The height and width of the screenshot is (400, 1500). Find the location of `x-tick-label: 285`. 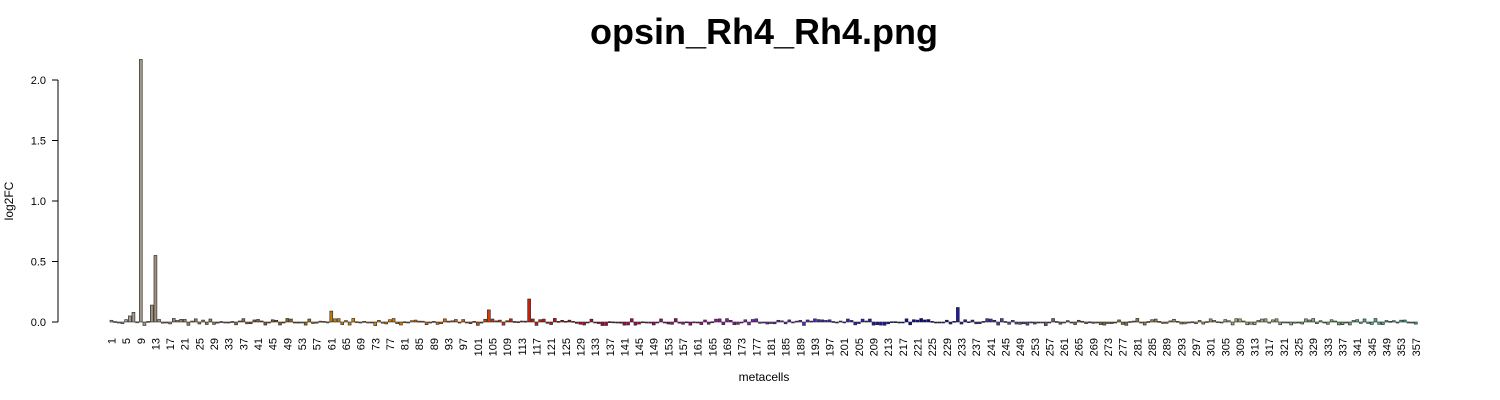

x-tick-label: 285 is located at coordinates (1153, 347).